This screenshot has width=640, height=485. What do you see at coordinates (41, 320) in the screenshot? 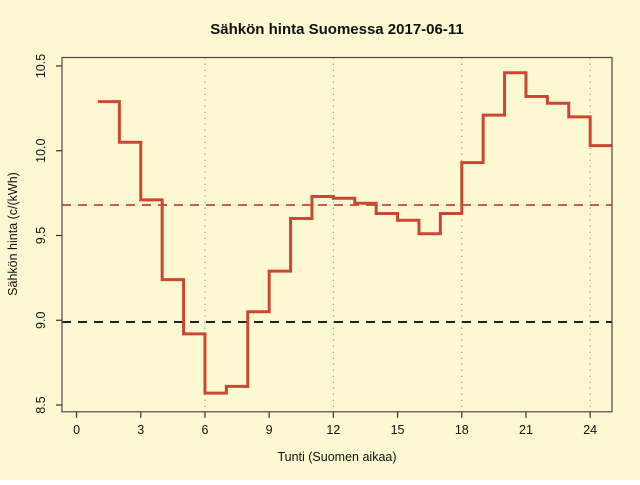
I see `y-tick-label: 9.0` at bounding box center [41, 320].